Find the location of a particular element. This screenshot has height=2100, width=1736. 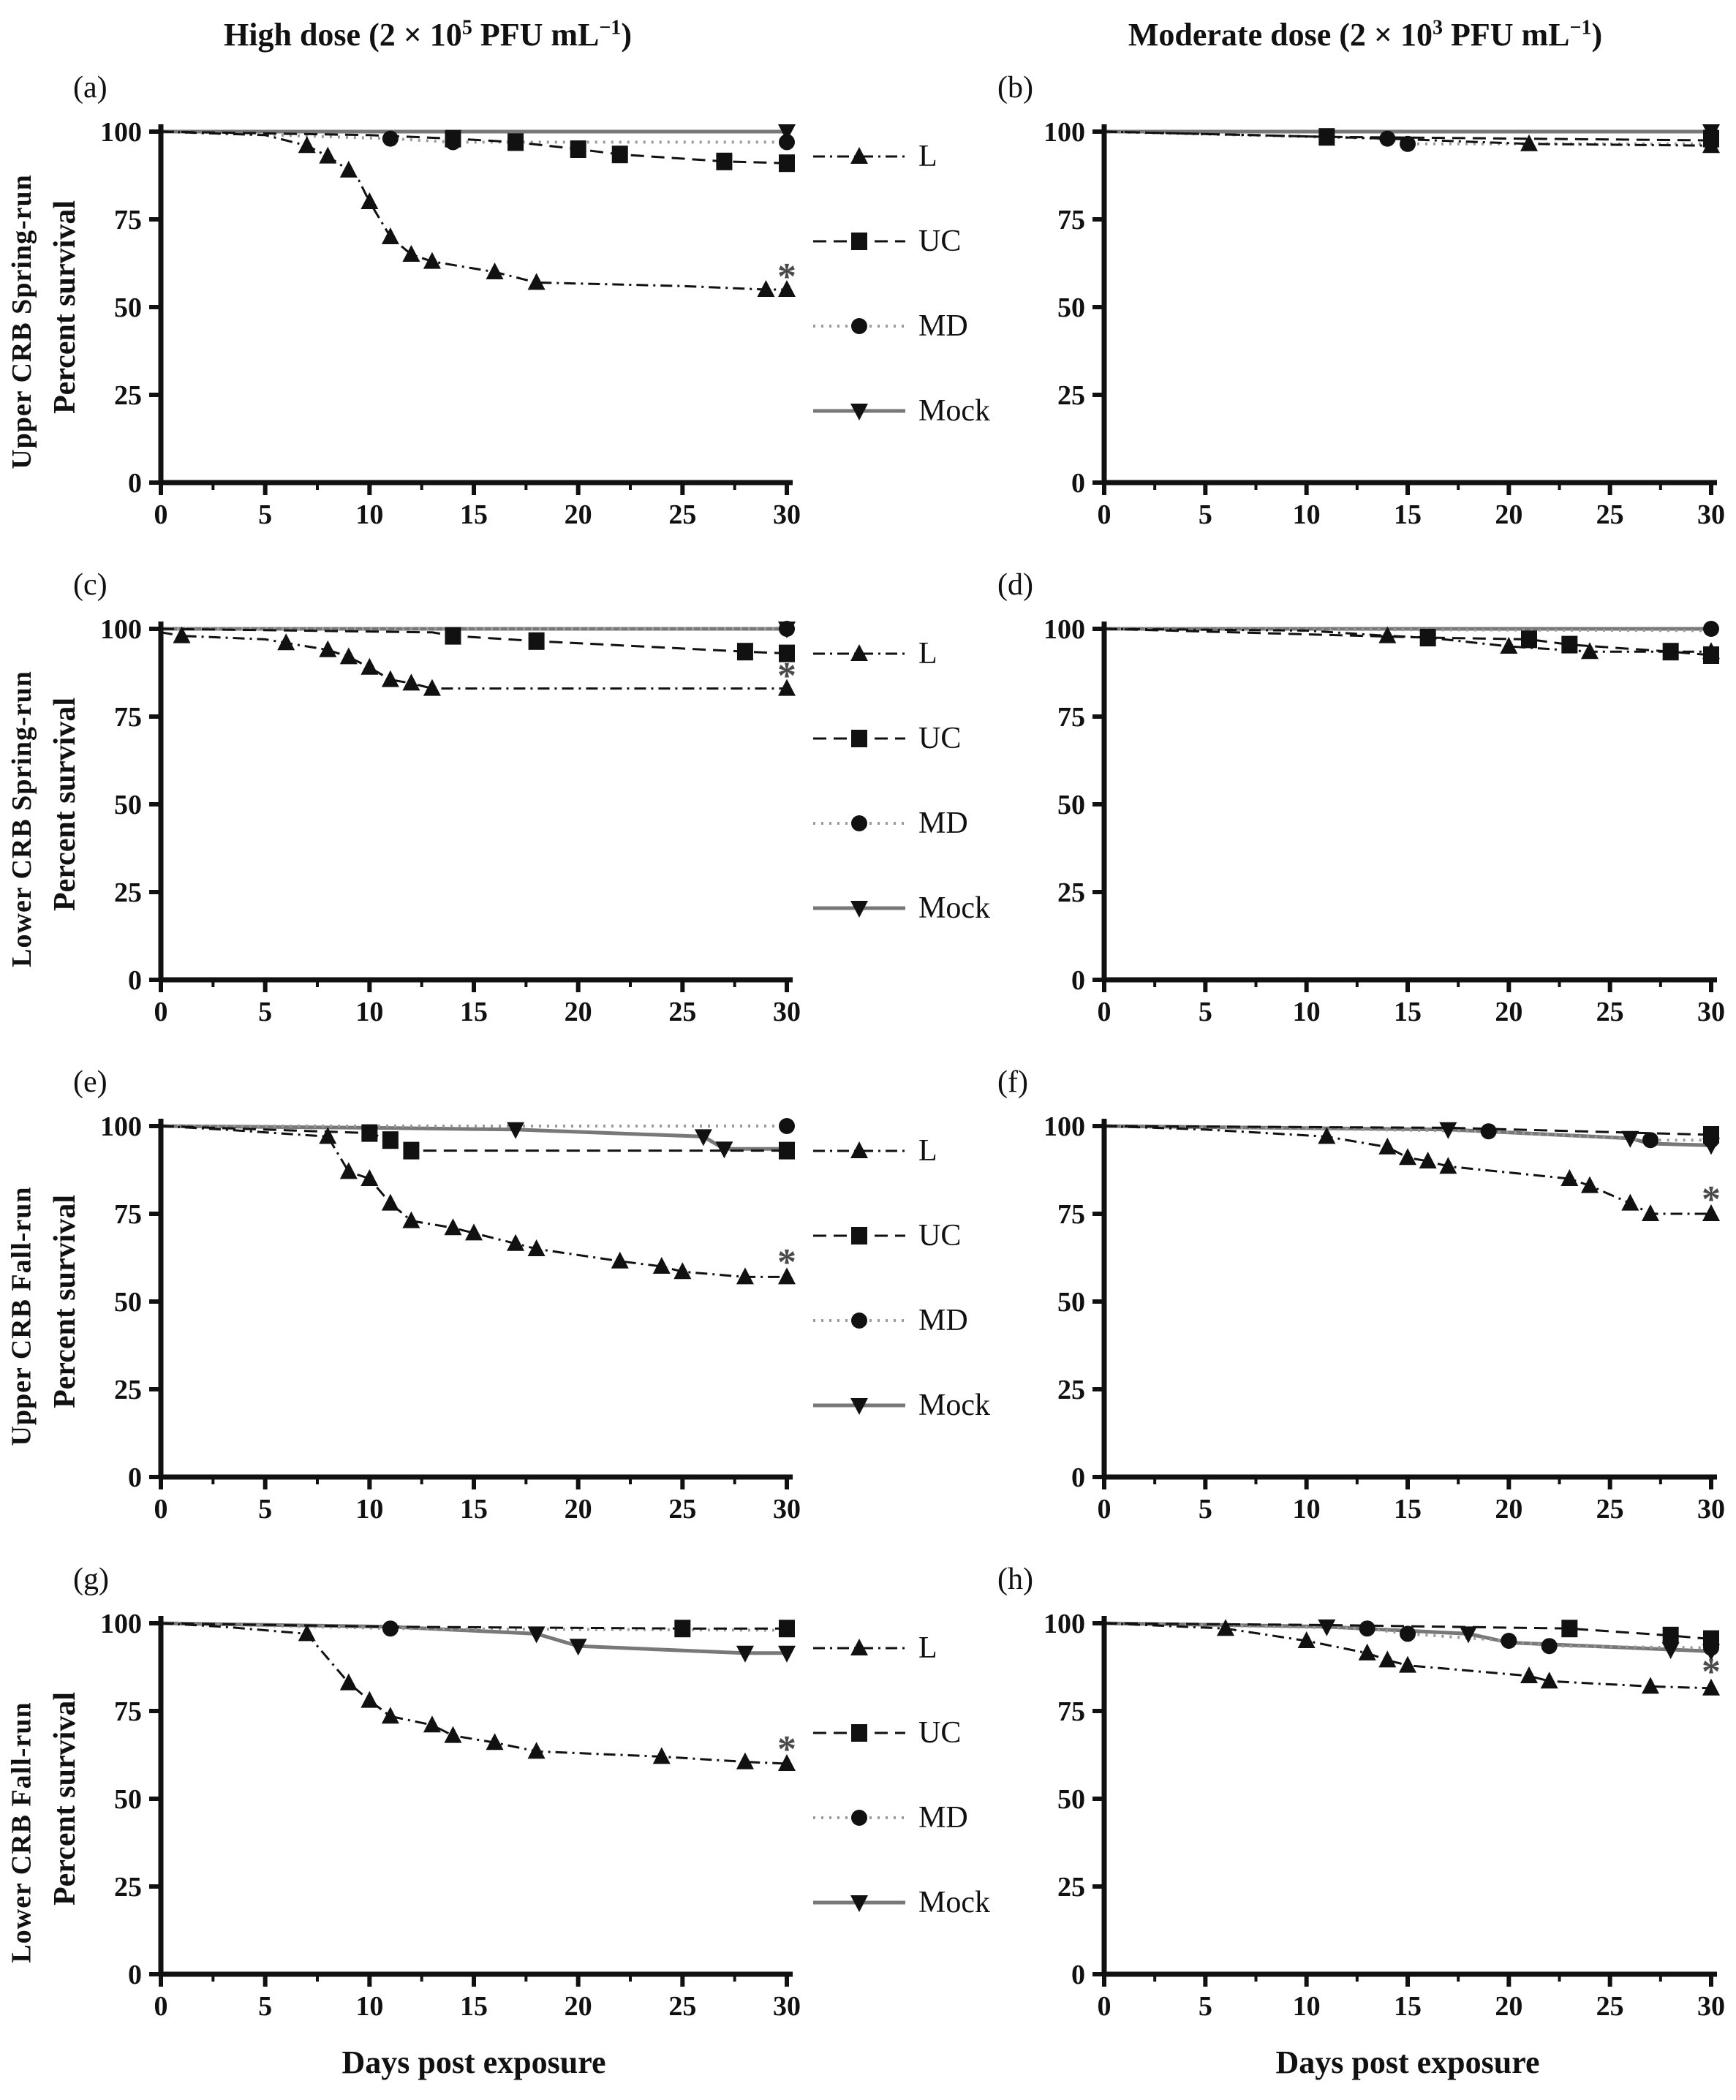

survival-plot-e: 0 5 10 15 20 25 30 0 25 50 75 100 * Percent survival is located at coordinates (428, 1310).